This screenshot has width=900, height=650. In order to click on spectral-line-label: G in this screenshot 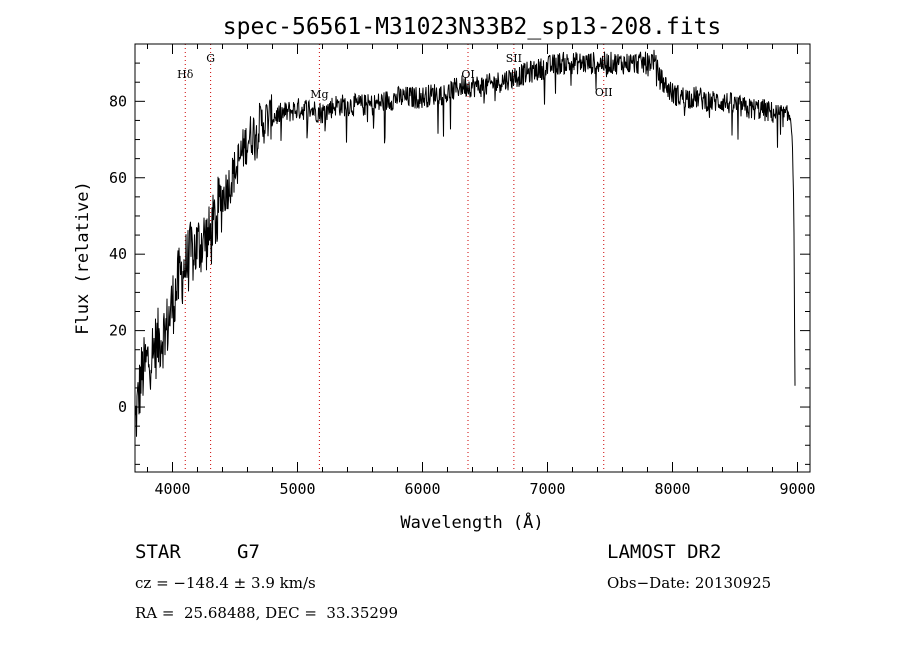, I will do `click(210, 58)`.